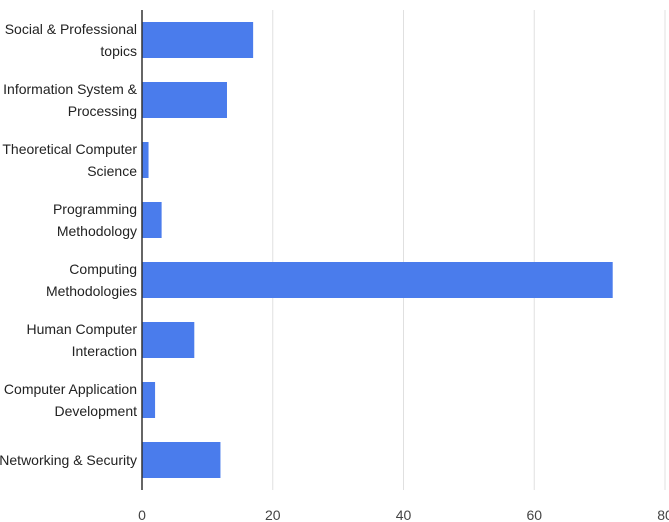 This screenshot has width=669, height=522. I want to click on category-label: Theoretical Computer Science, so click(69, 160).